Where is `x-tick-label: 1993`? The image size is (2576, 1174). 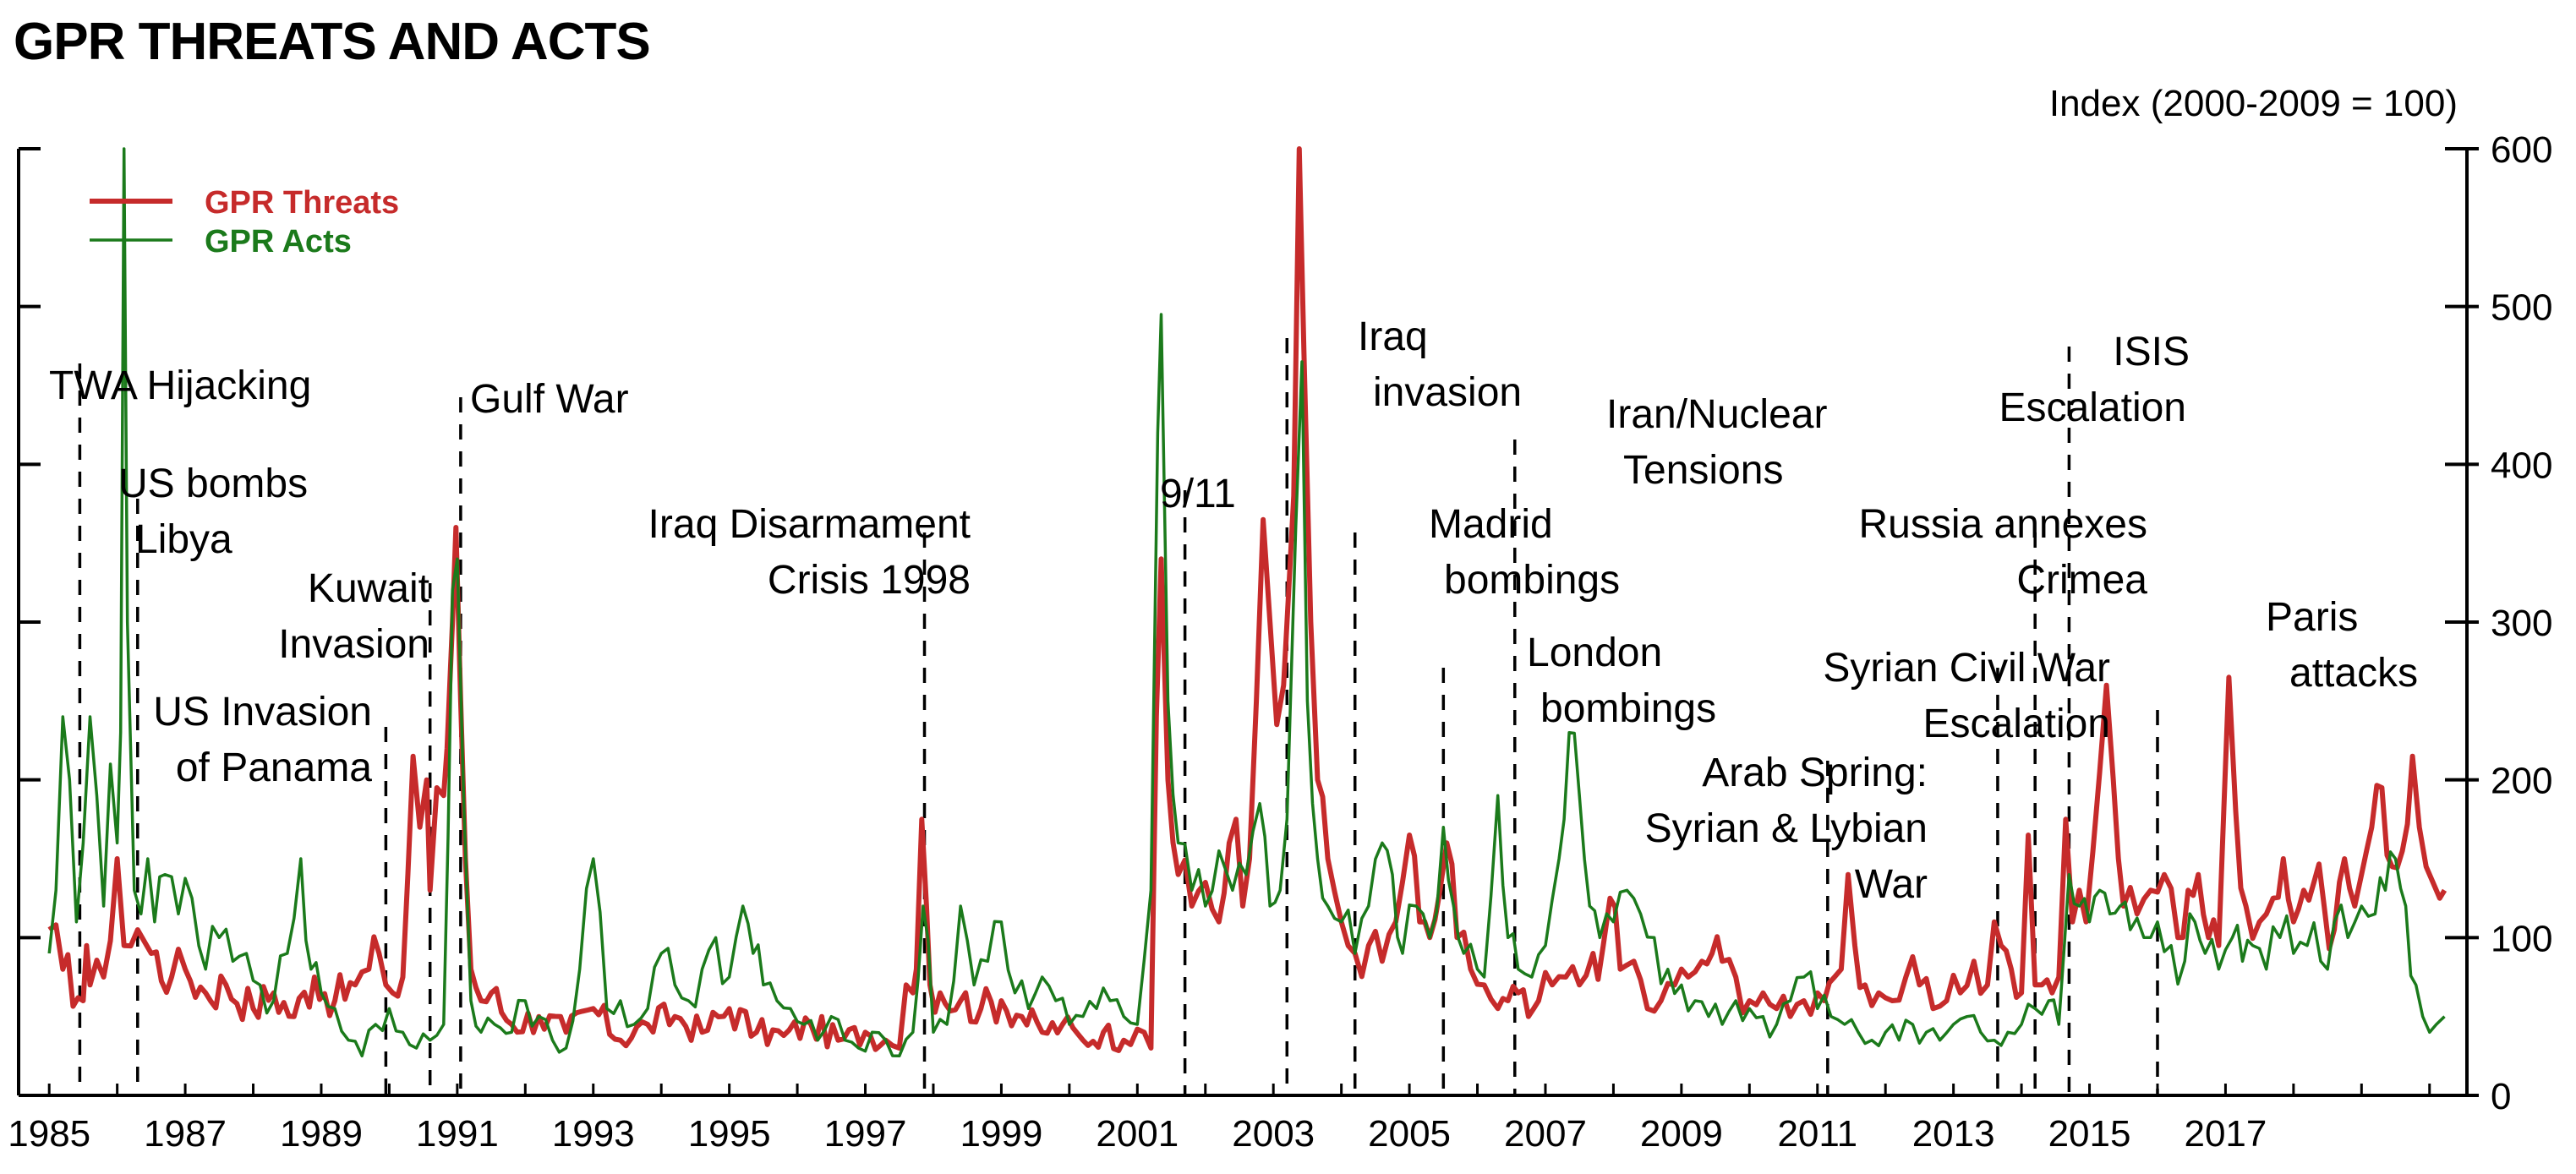 x-tick-label: 1993 is located at coordinates (593, 1134).